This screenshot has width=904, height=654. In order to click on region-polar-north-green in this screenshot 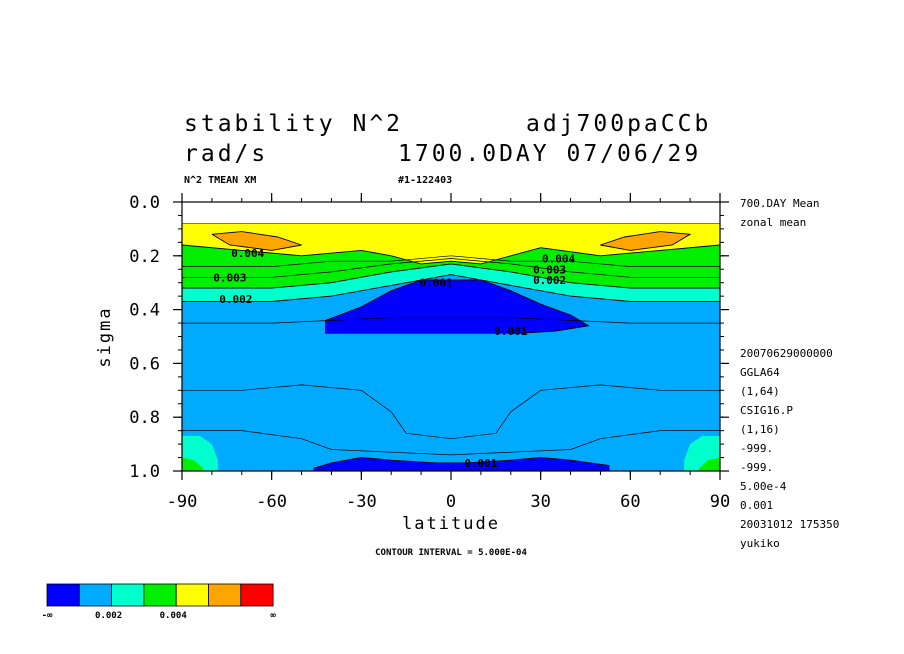, I will do `click(709, 464)`.